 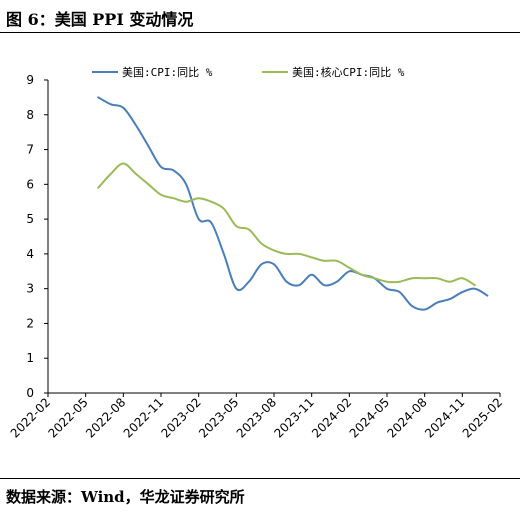 What do you see at coordinates (67, 417) in the screenshot?
I see `x-tick-label: 2022-05` at bounding box center [67, 417].